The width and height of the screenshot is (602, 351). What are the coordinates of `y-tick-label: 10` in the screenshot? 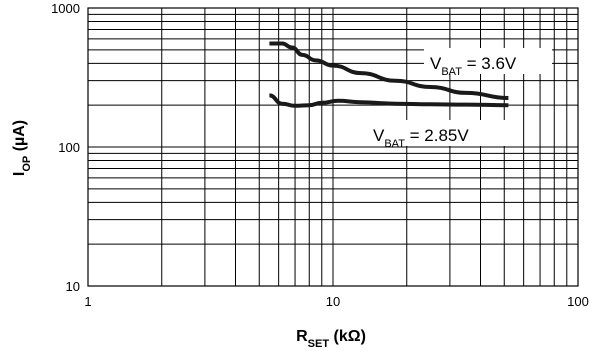 It's located at (73, 286).